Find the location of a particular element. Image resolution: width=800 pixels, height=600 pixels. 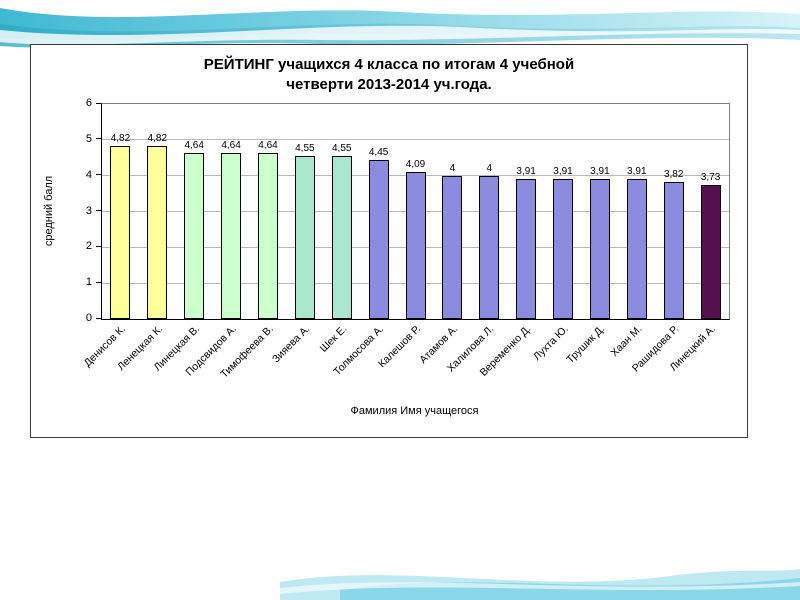

bar-value-label: 3,82 is located at coordinates (673, 174).